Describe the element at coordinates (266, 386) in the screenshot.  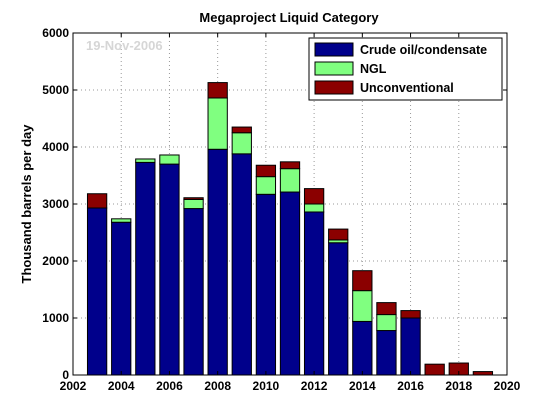
I see `x-tick-label: 2010` at that location.